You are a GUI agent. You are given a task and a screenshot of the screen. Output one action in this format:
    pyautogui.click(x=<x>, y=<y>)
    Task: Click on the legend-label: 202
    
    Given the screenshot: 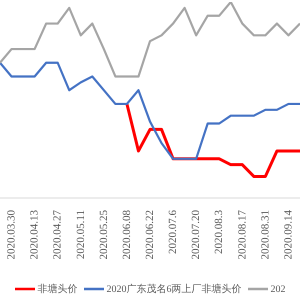 What is the action you would take?
    pyautogui.click(x=278, y=289)
    